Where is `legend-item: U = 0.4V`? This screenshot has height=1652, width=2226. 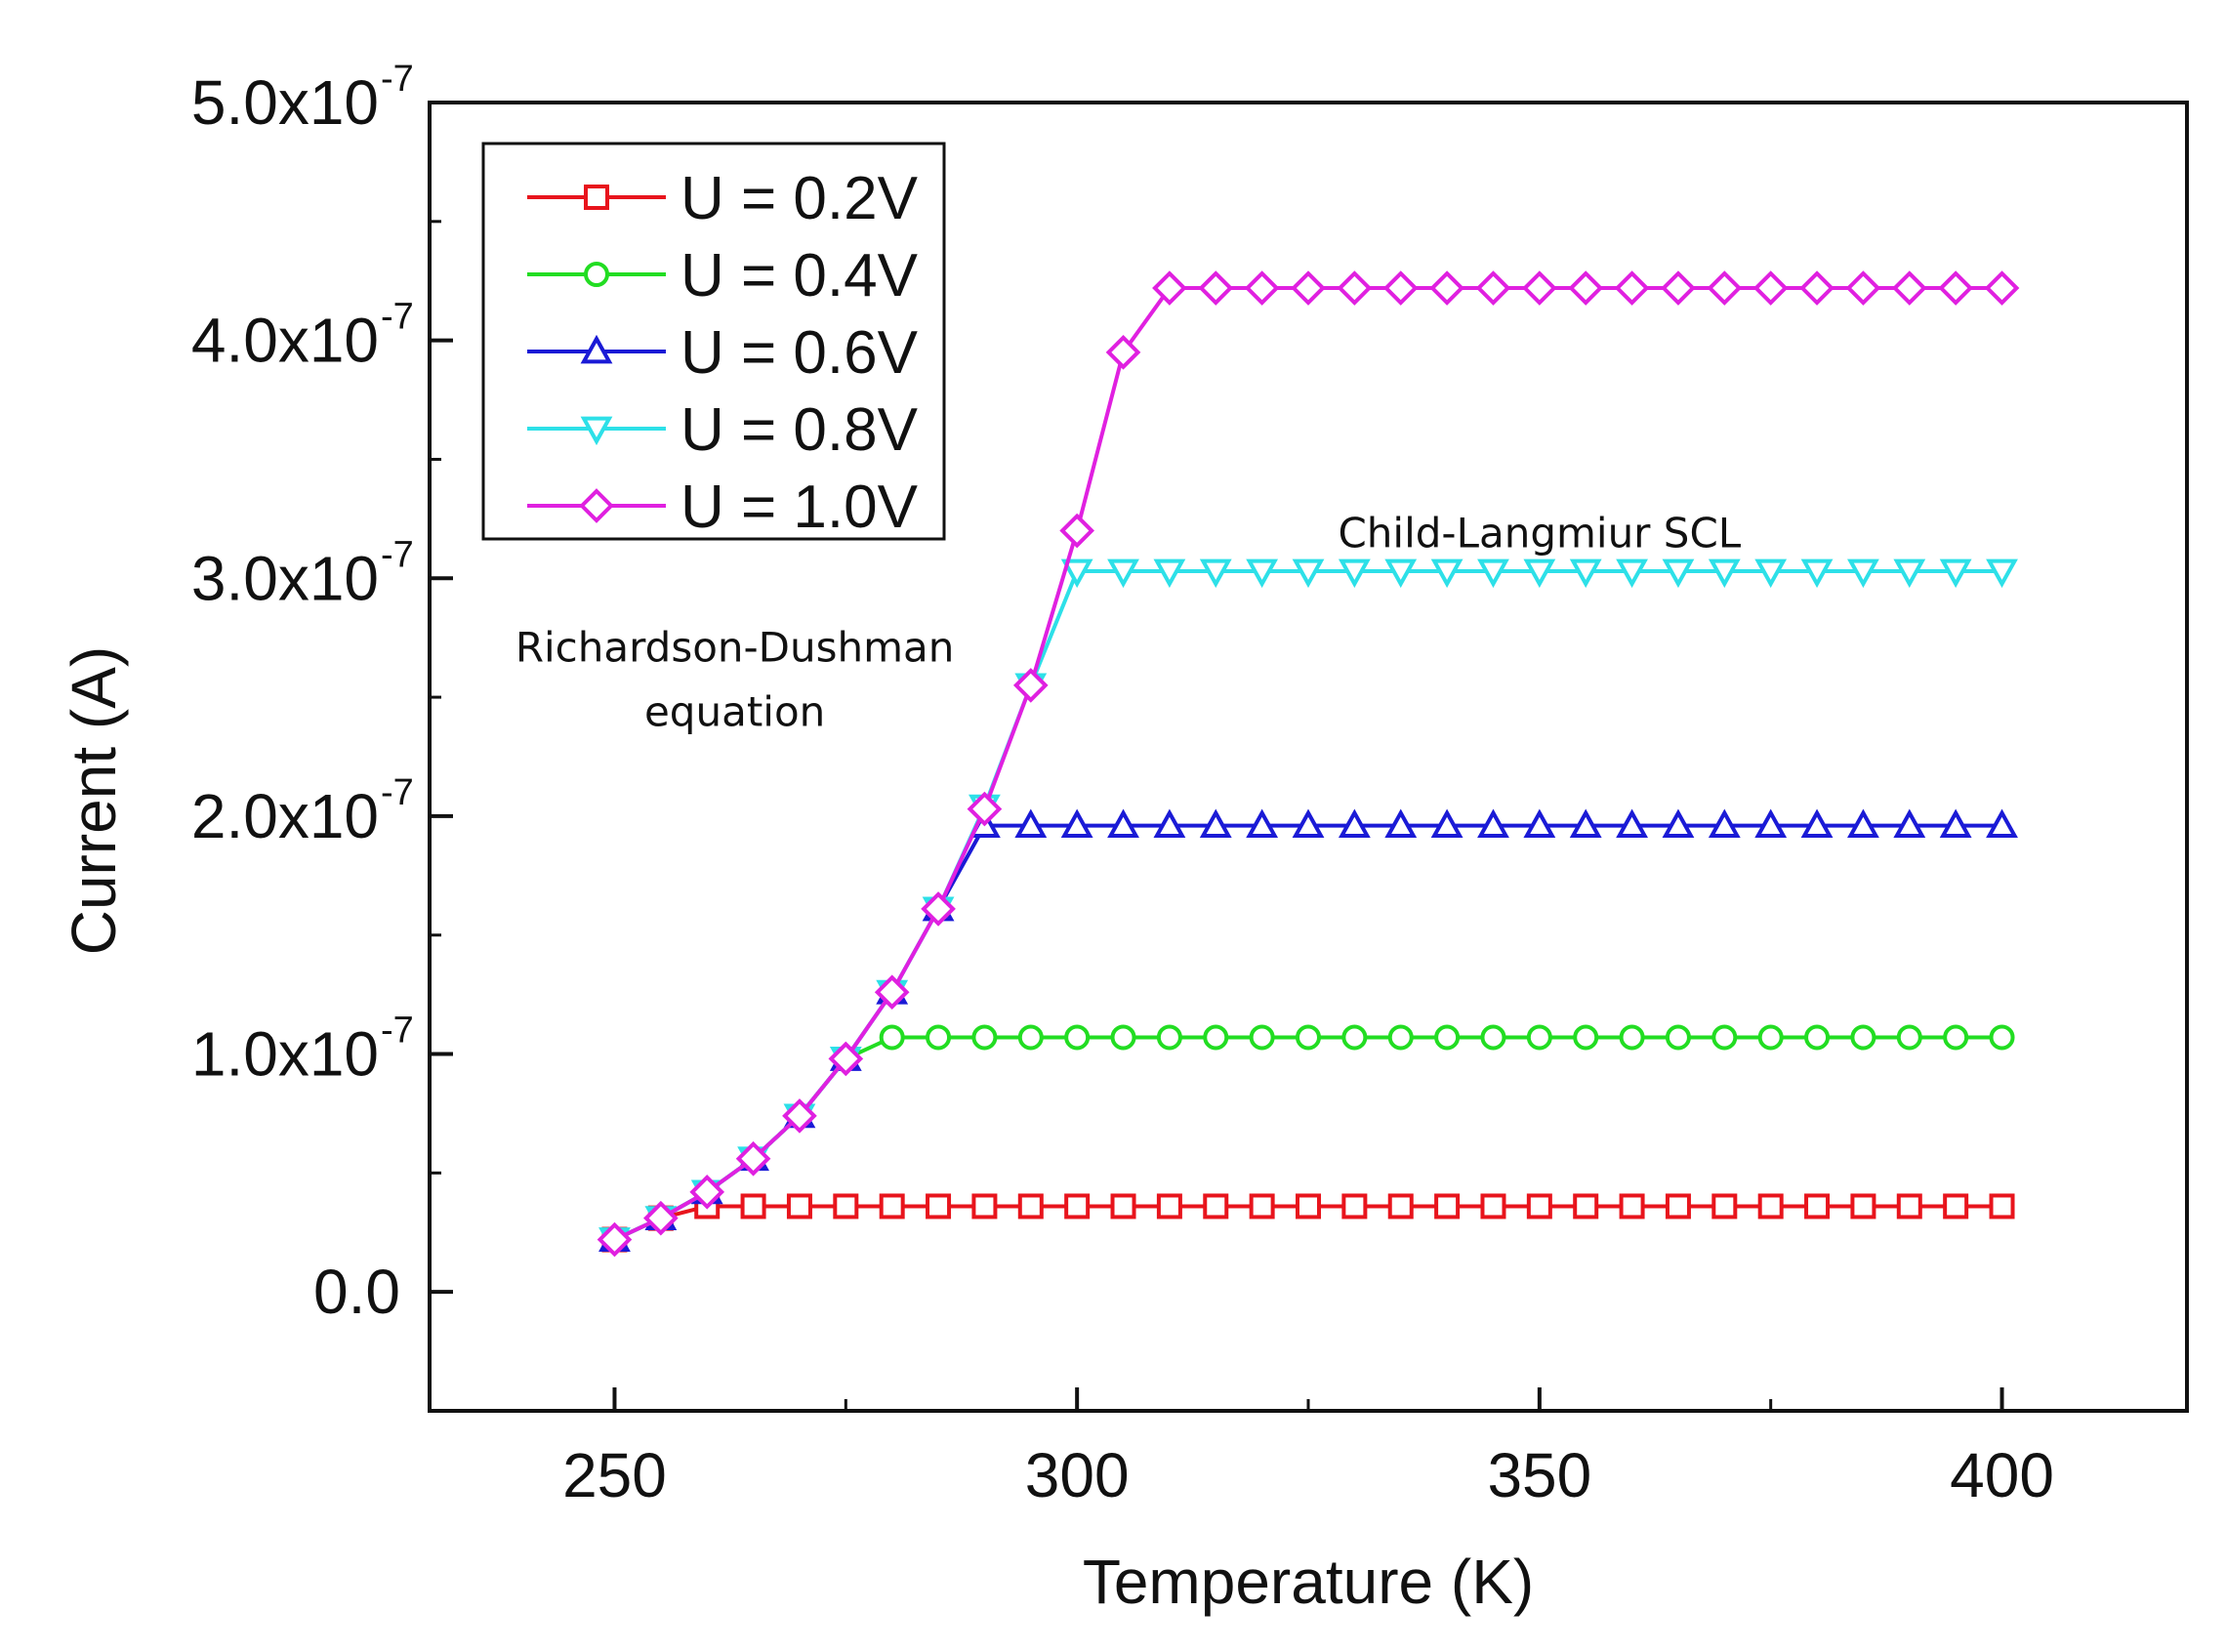
legend-item: U = 0.4V is located at coordinates (723, 276).